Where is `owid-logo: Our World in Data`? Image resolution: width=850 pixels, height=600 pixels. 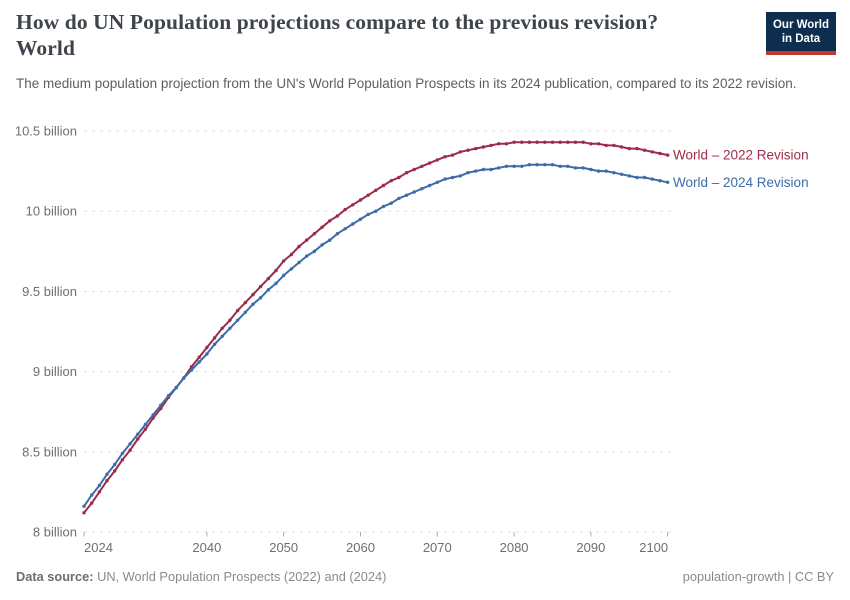 owid-logo: Our World in Data is located at coordinates (801, 33).